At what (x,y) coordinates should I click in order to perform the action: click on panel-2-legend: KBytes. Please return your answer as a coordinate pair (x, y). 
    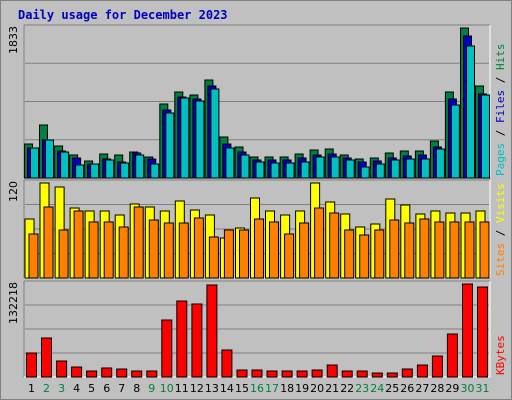
    Looking at the image, I should click on (500, 355).